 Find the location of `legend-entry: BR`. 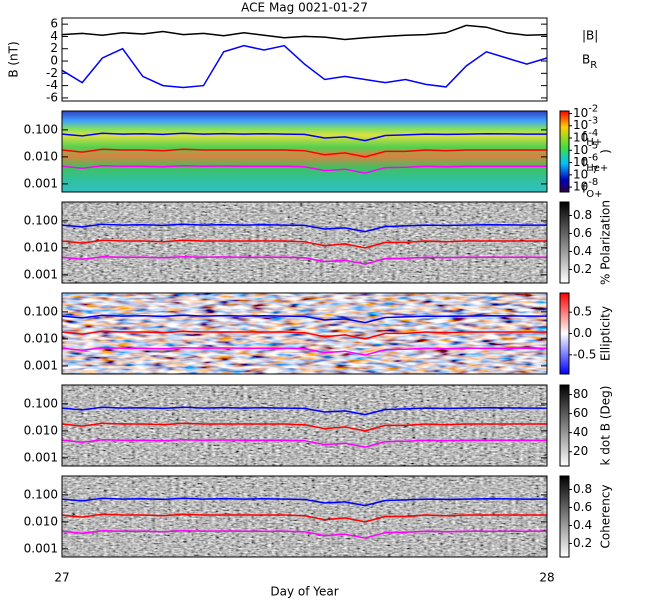

legend-entry: BR is located at coordinates (589, 62).